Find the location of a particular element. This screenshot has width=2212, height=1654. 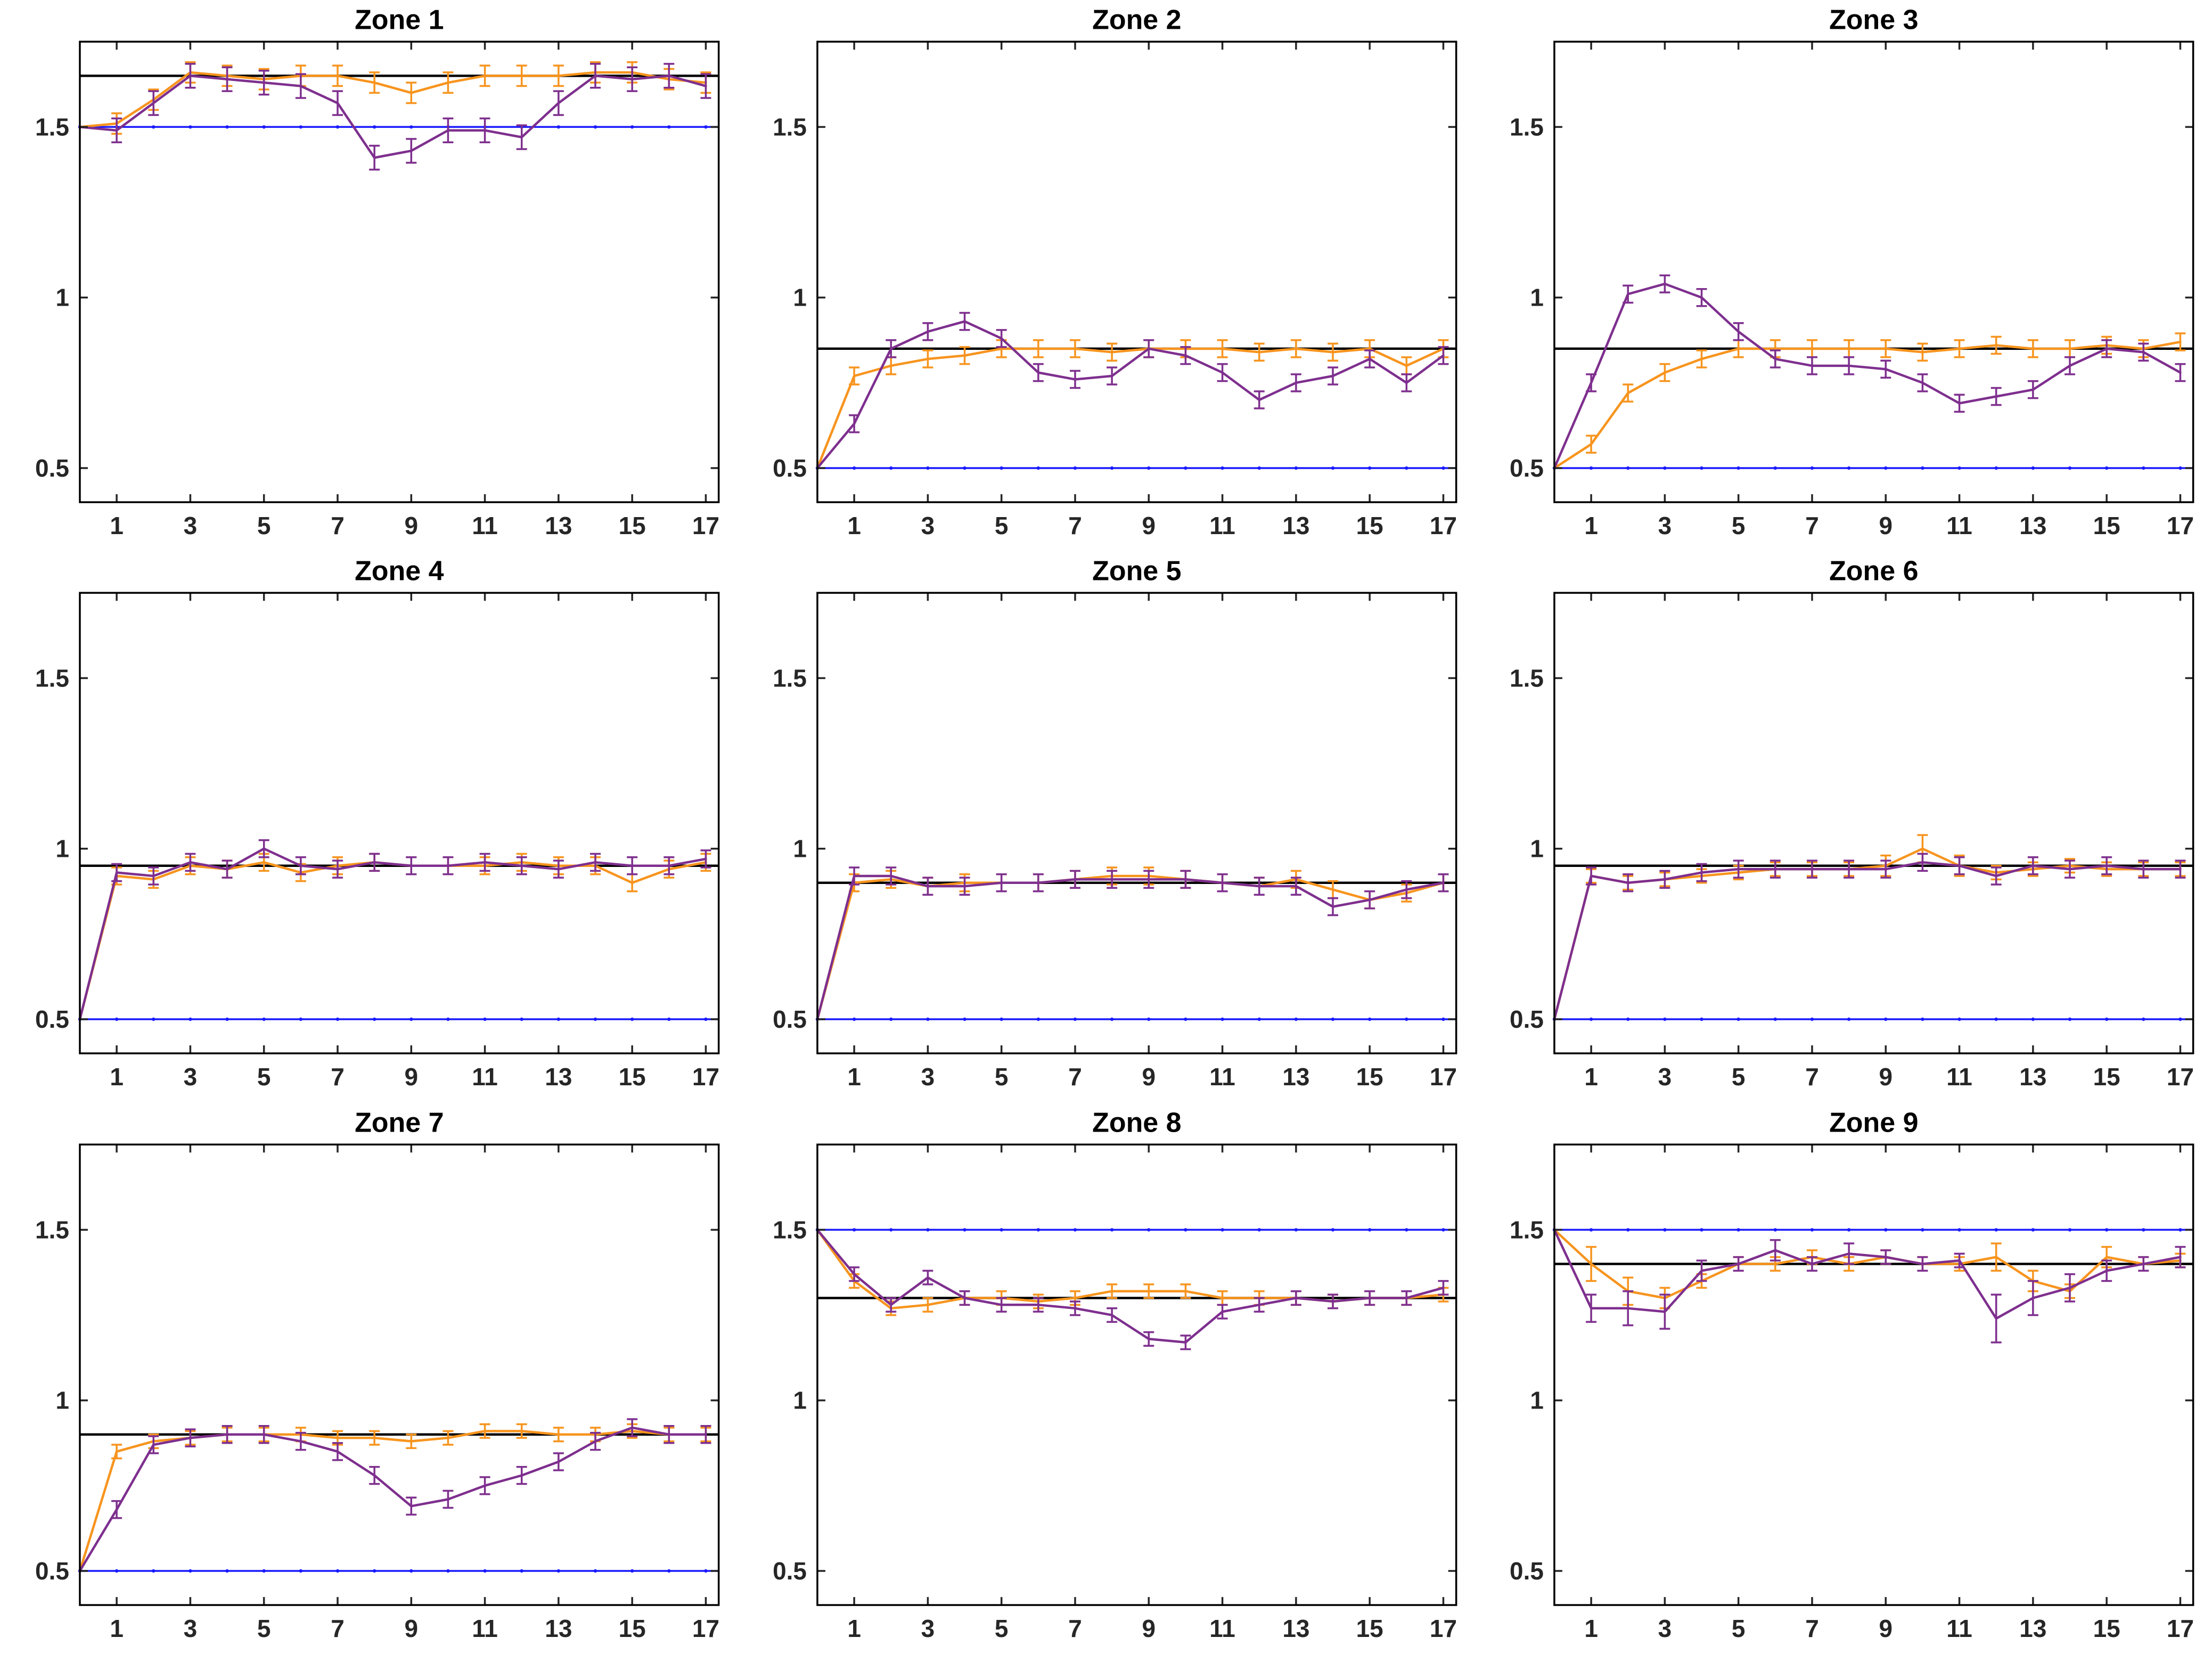

chart-cell: Zone 1 1 3 5 7 9 11 13 15 17 0.5 1 1.5 is located at coordinates (369, 275).